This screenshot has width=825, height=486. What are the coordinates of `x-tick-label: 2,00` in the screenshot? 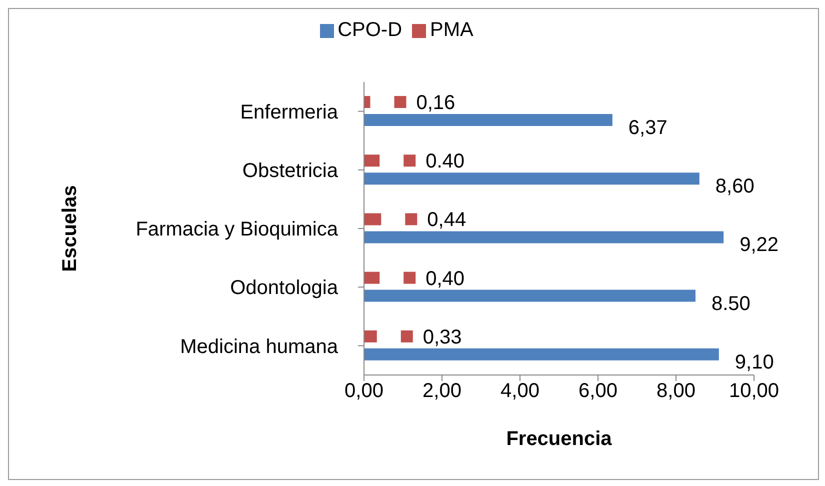 It's located at (442, 391).